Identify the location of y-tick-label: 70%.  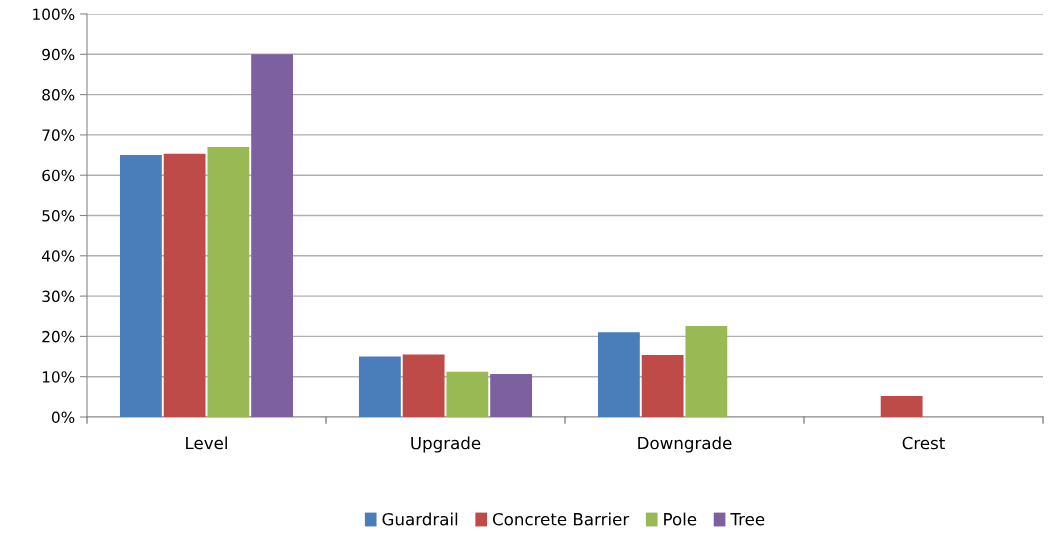
(58, 135).